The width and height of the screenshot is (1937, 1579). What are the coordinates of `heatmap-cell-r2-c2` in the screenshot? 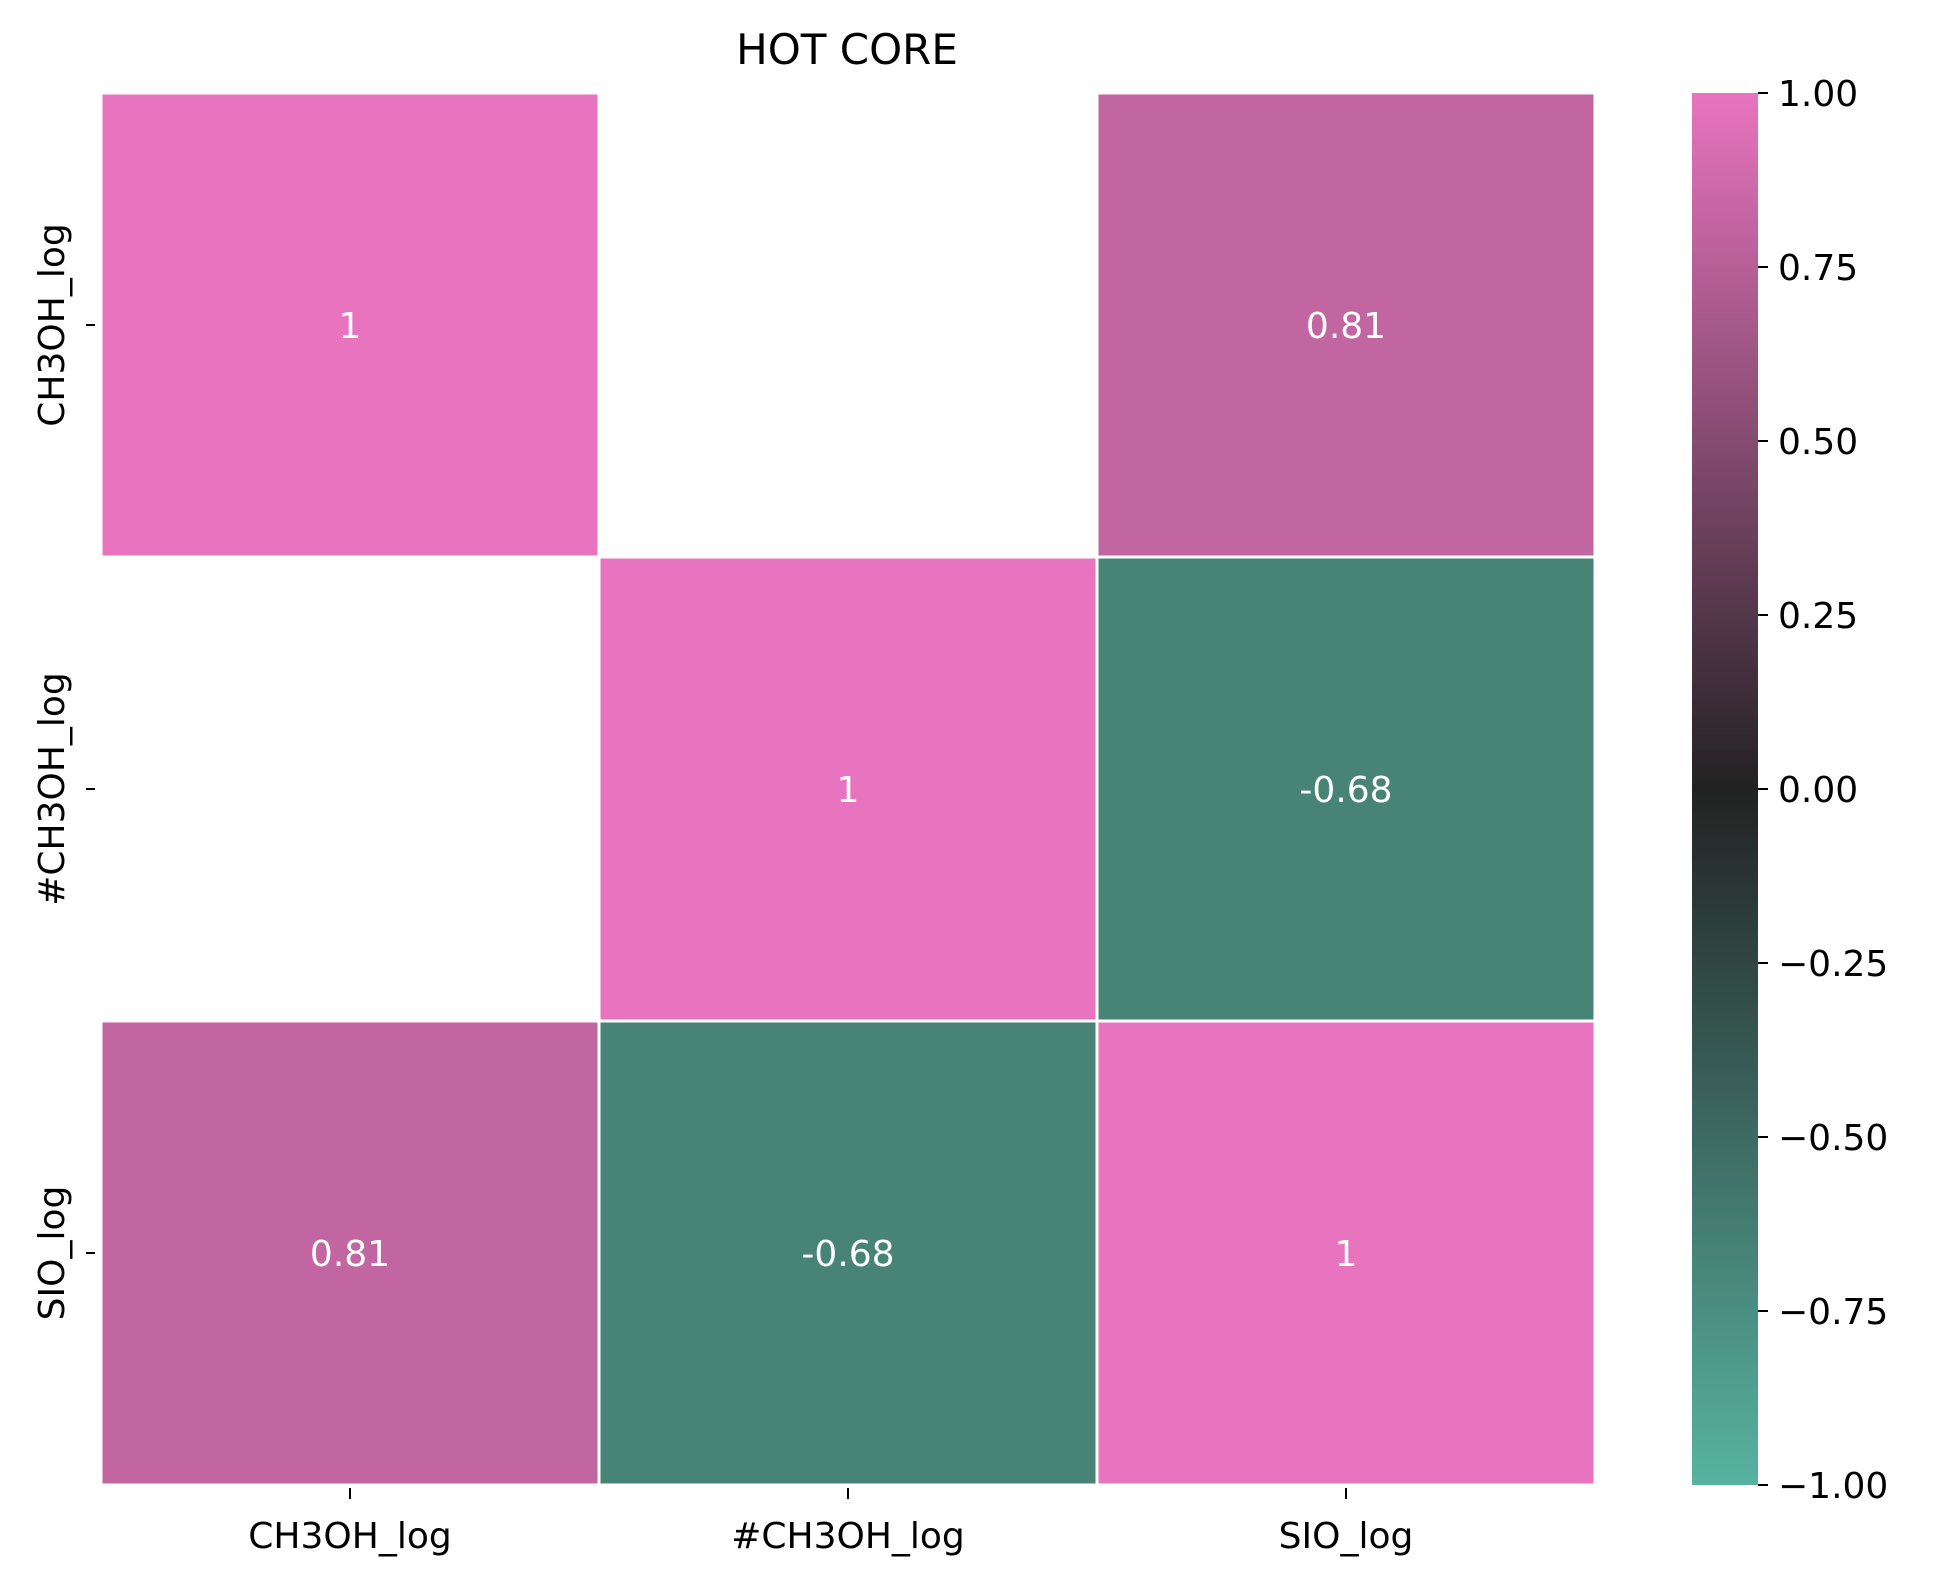 It's located at (1346, 1253).